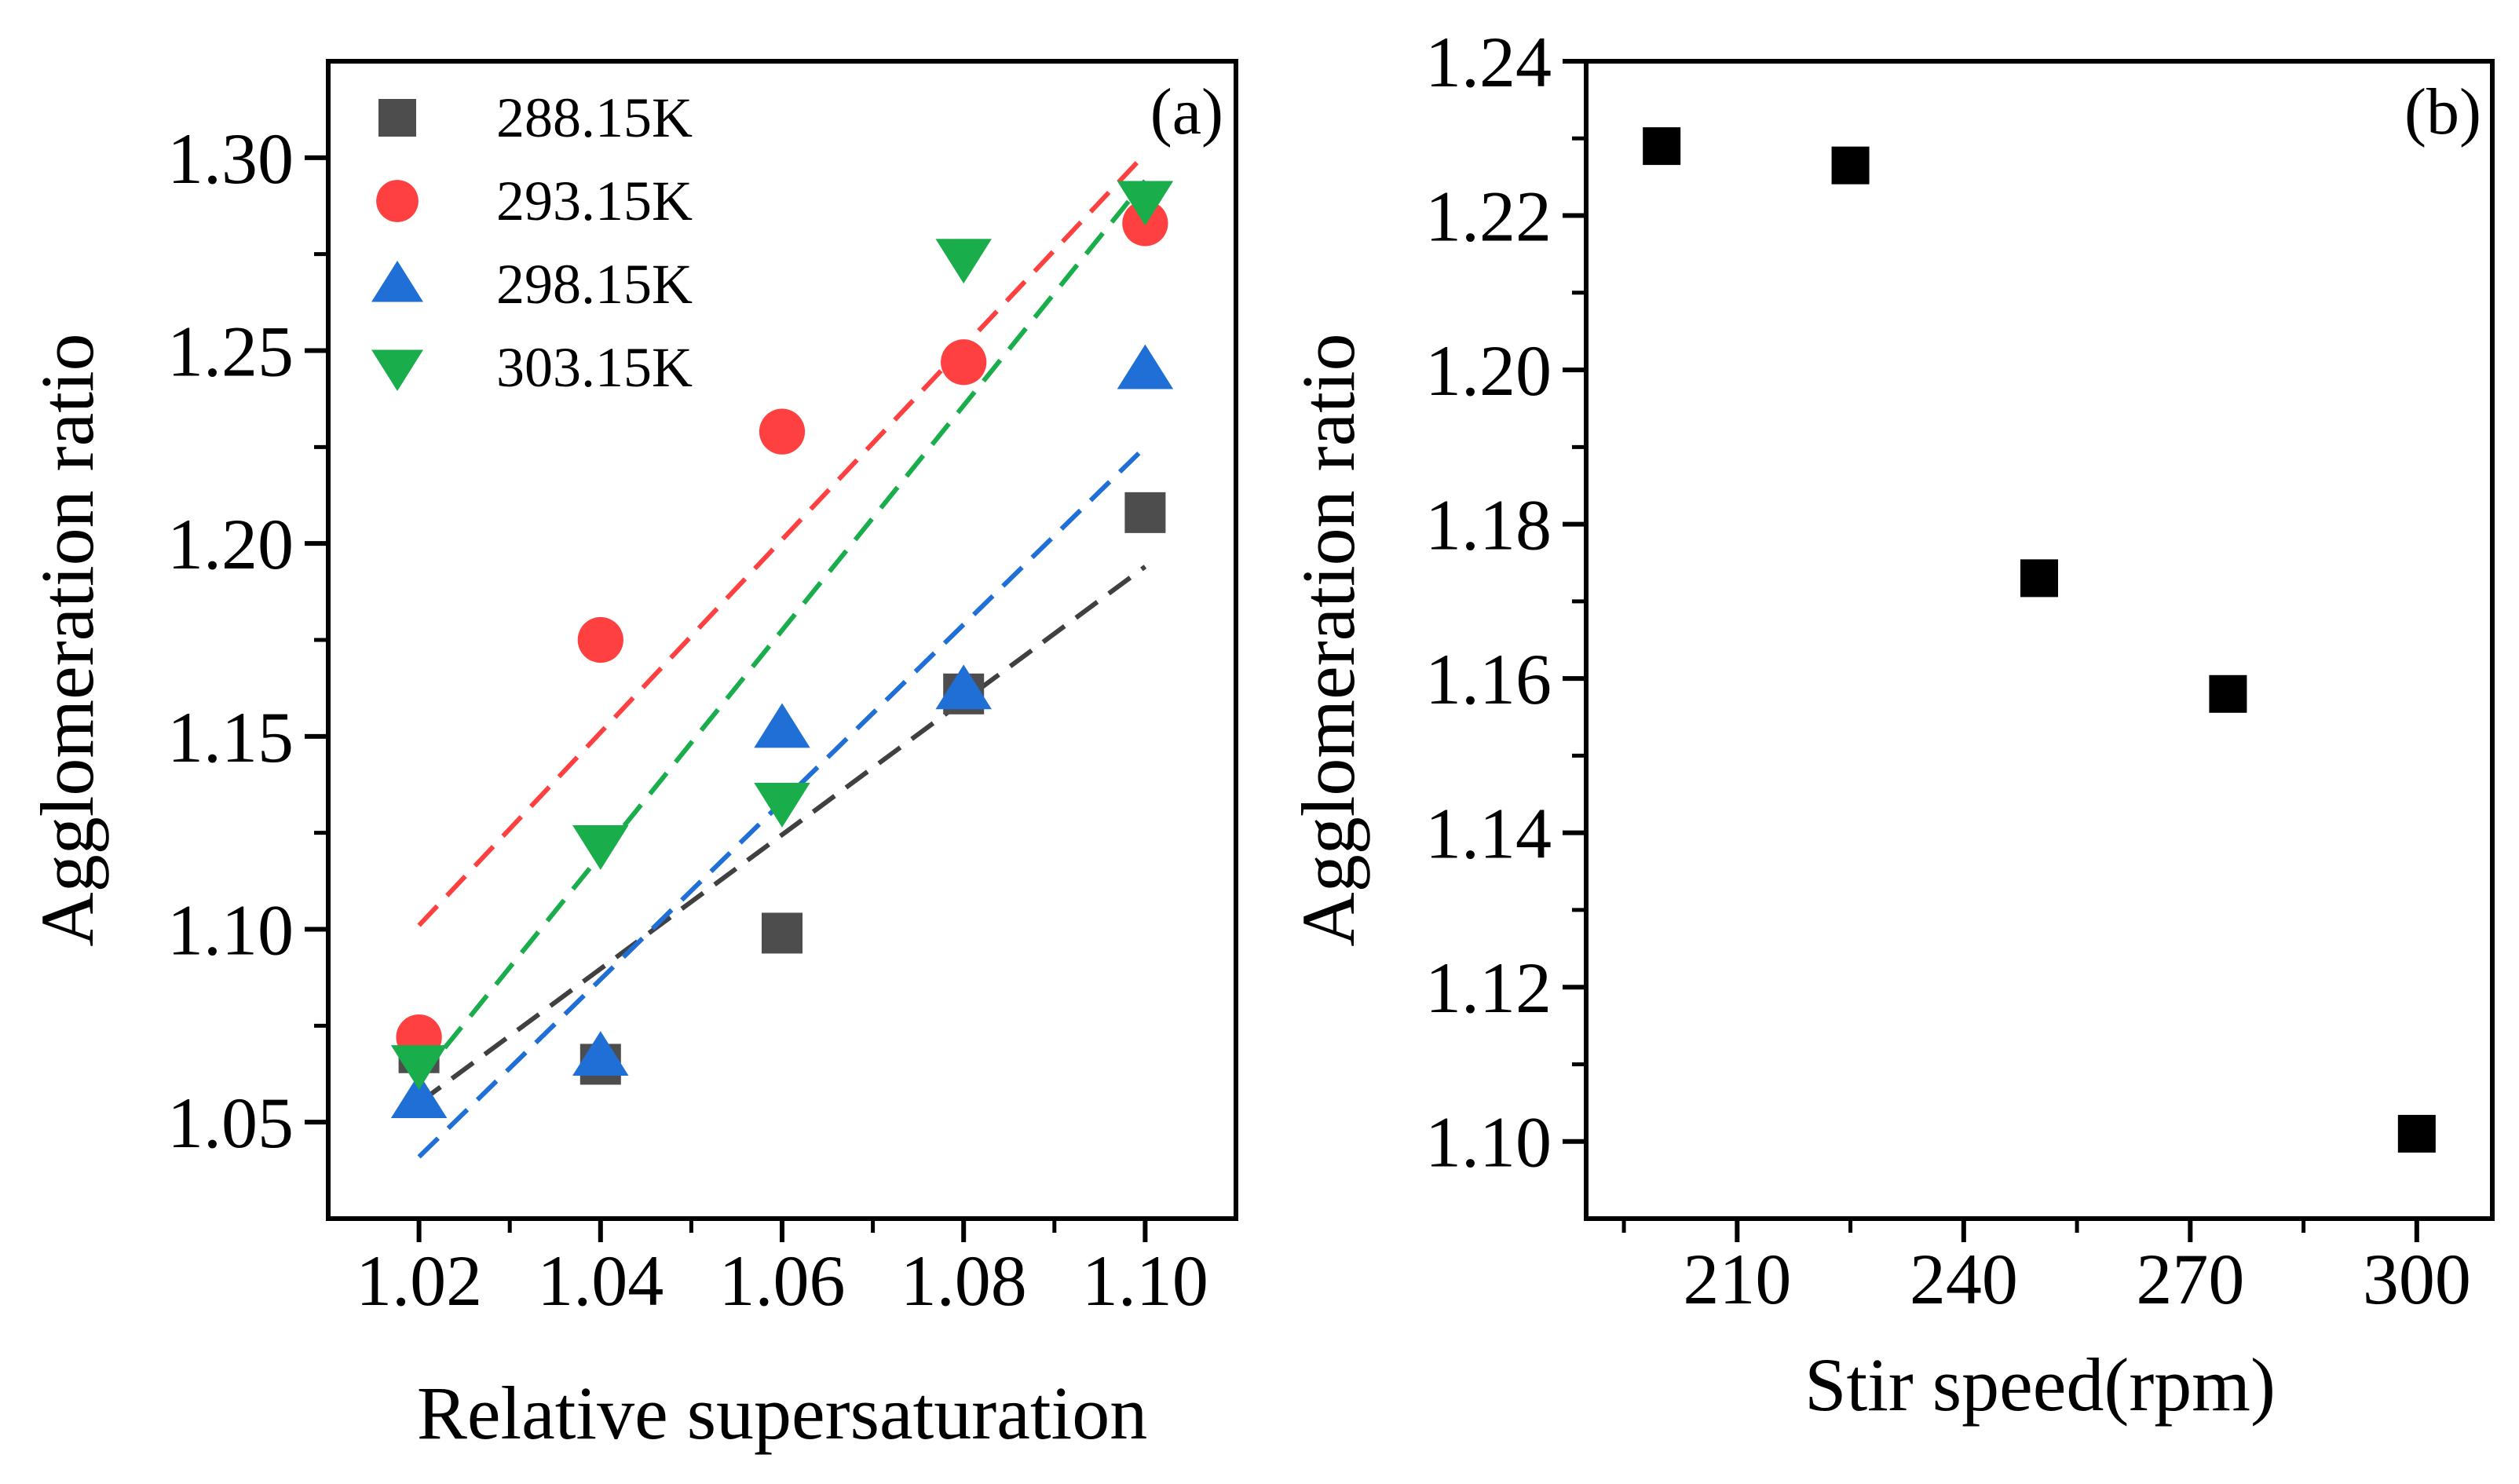 The height and width of the screenshot is (1484, 2519). I want to click on x-axis-label-b: Stir speed(rpm), so click(2040, 1385).